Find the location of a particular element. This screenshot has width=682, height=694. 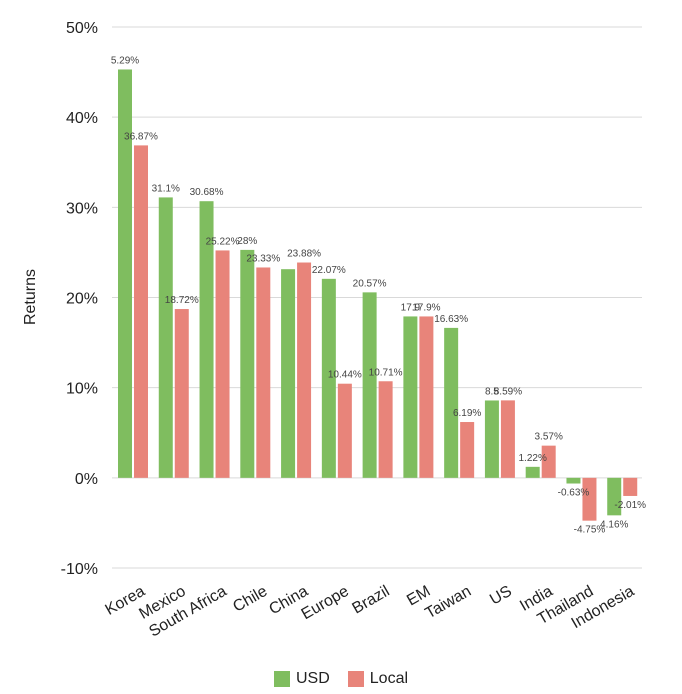

bar-local-mexico is located at coordinates (181, 393).